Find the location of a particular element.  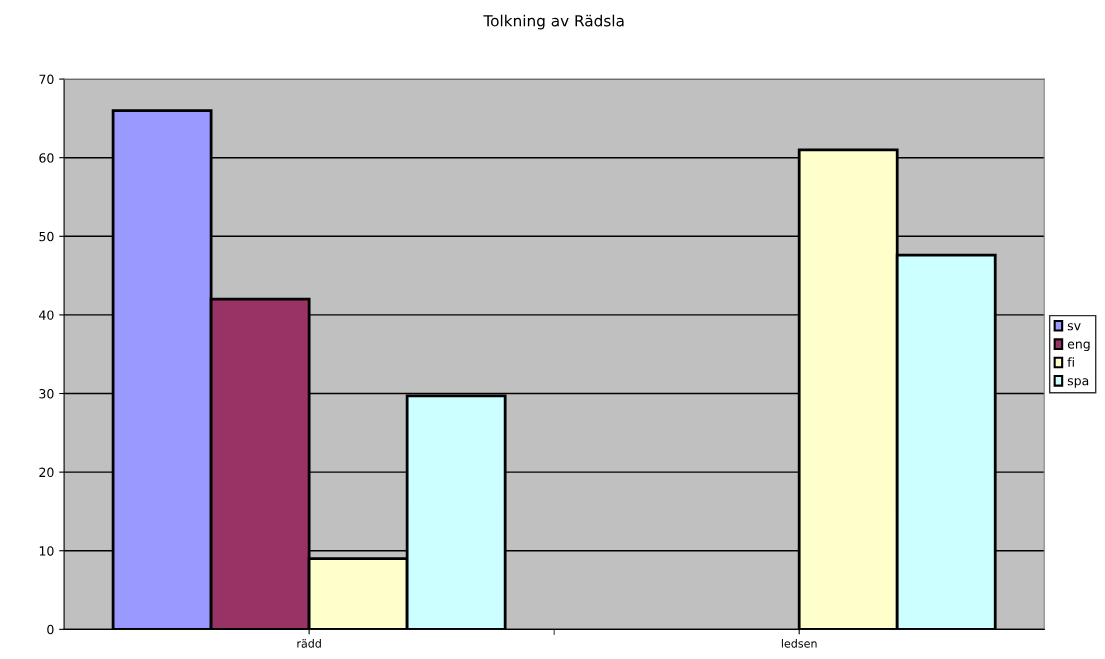

y-tick-label: 30 is located at coordinates (46, 393).